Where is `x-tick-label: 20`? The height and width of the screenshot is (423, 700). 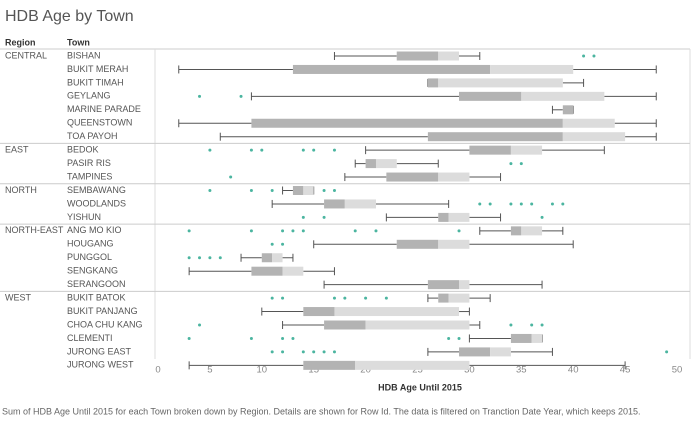 x-tick-label: 20 is located at coordinates (365, 370).